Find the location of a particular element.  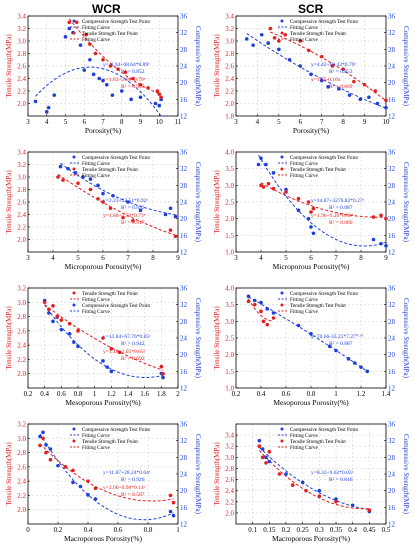

x-tick-label: 7 is located at coordinates (128, 258).